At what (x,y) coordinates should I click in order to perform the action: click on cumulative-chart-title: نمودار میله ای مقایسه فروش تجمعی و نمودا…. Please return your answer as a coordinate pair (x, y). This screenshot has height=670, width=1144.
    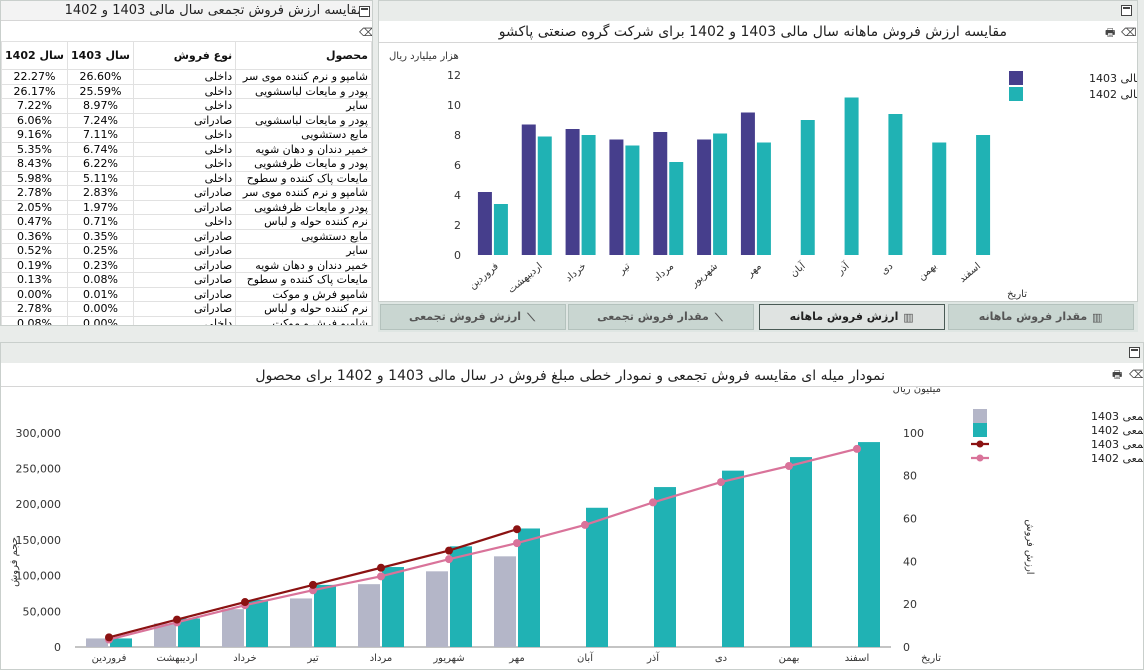
    Looking at the image, I should click on (572, 376).